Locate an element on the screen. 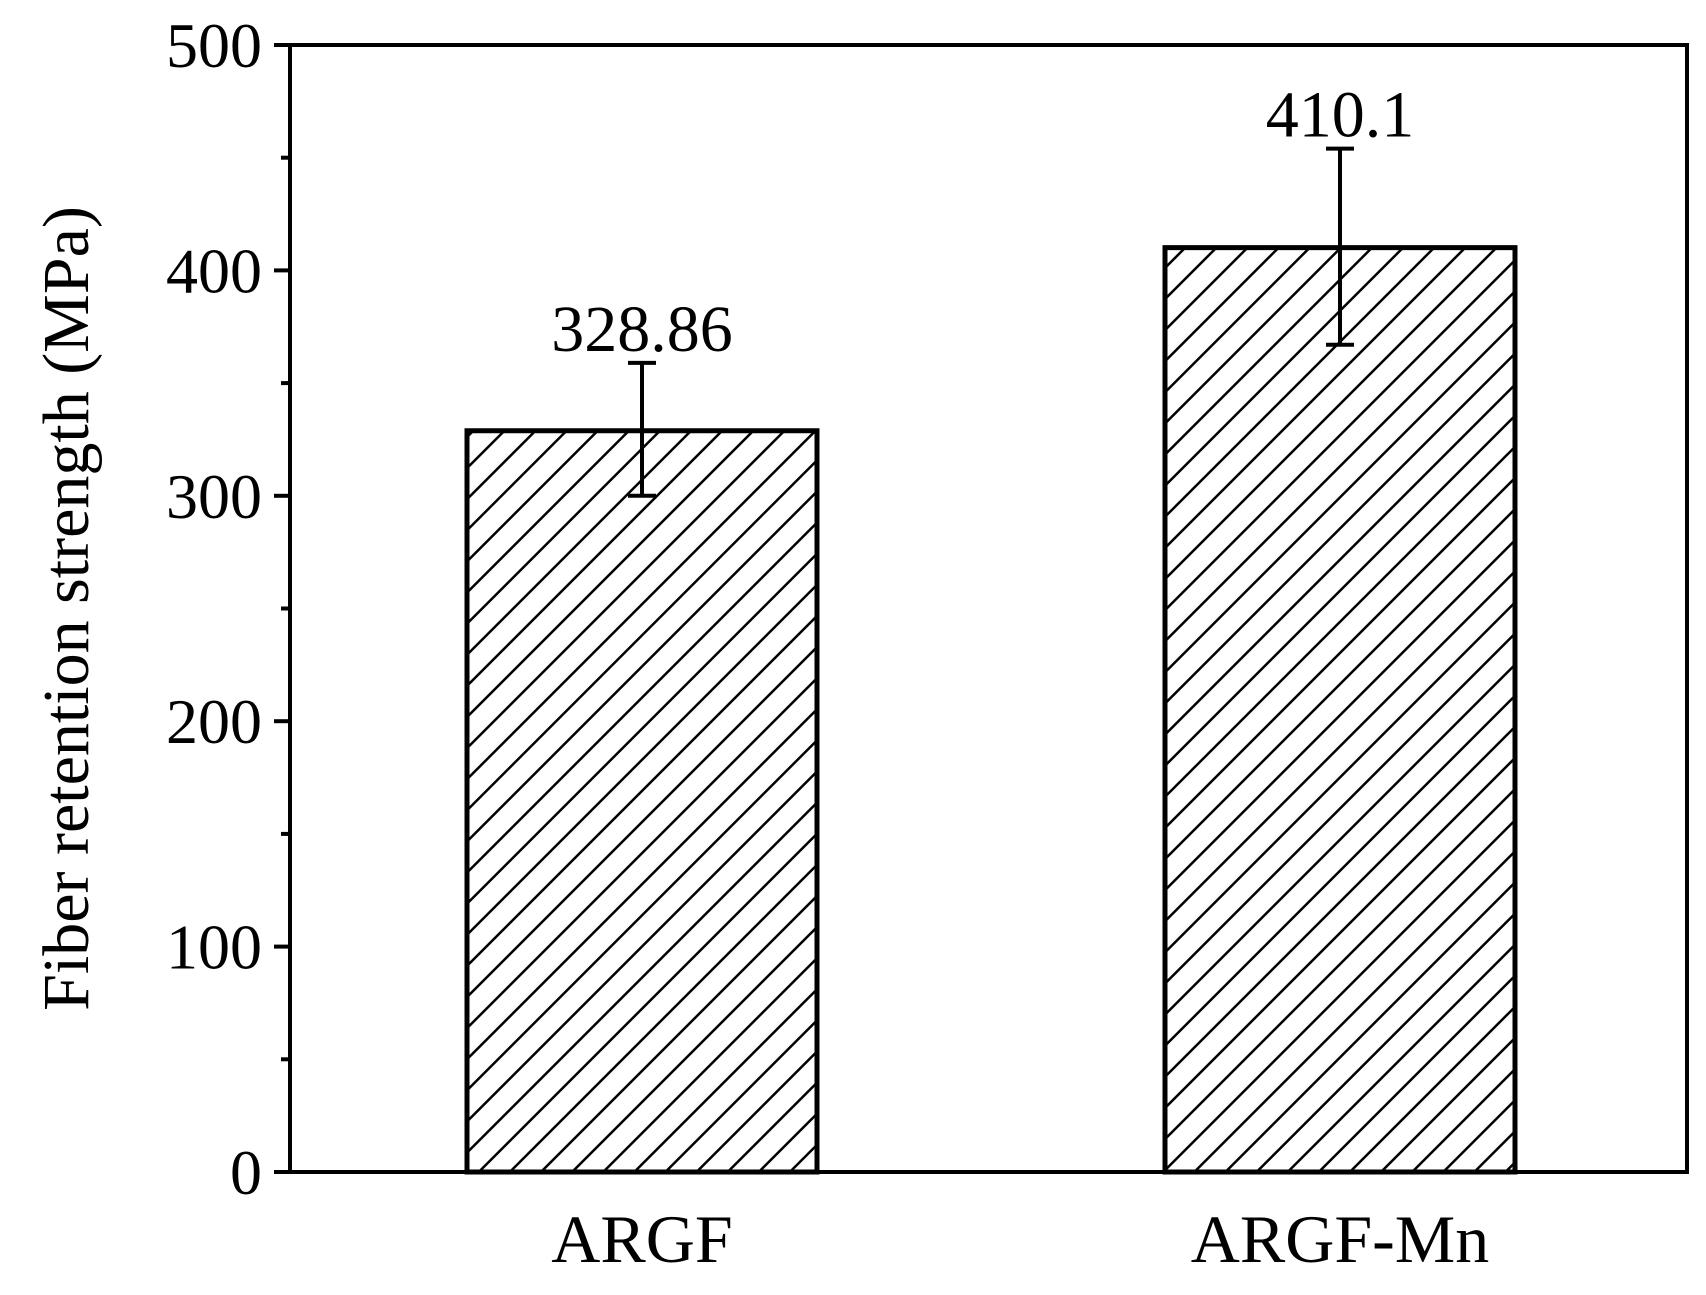 The width and height of the screenshot is (1706, 1295). x-category-label: ARGF-Mn is located at coordinates (1340, 1239).